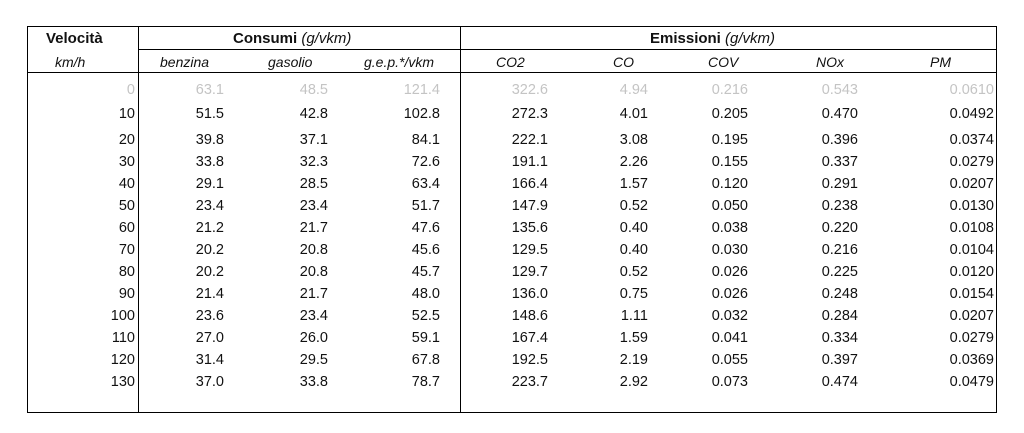  Describe the element at coordinates (529, 140) in the screenshot. I see `value-cell: 222.1` at that location.